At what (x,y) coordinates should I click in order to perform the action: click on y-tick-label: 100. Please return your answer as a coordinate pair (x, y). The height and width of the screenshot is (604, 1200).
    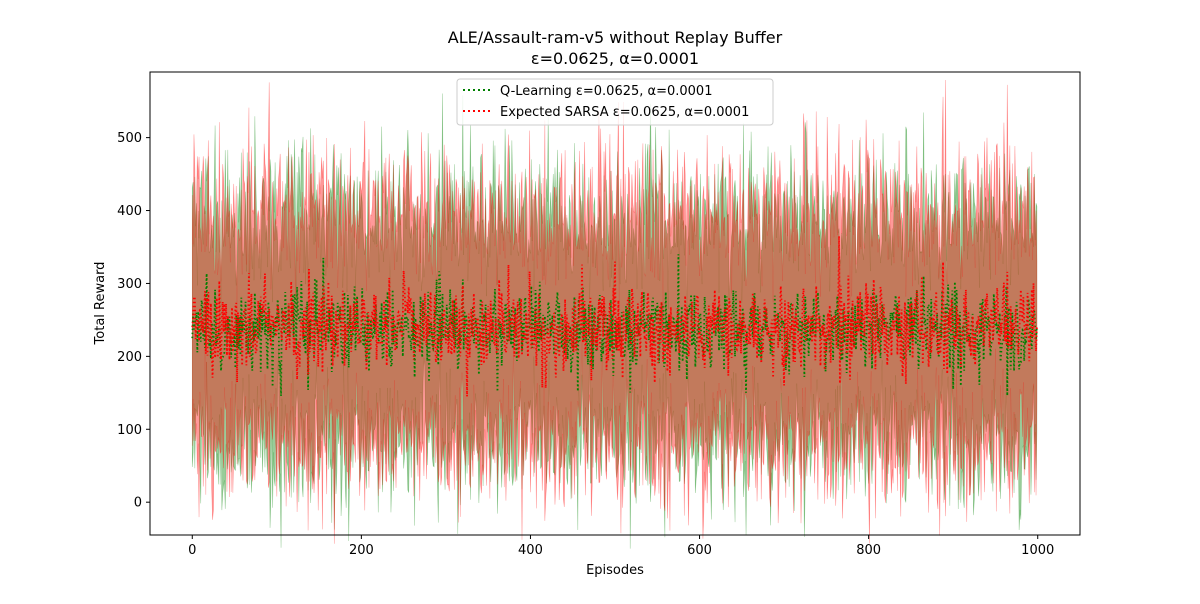
    Looking at the image, I should click on (129, 430).